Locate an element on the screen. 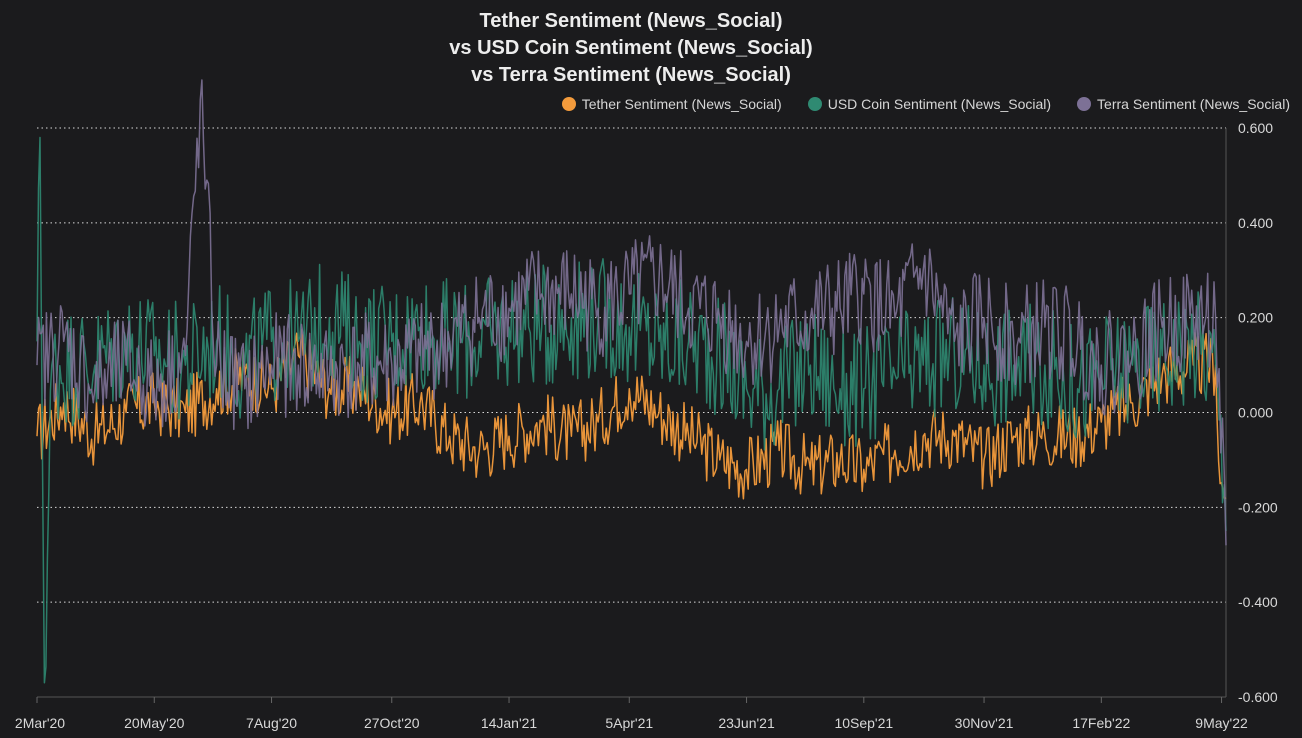  legend-dot-terra is located at coordinates (1084, 104).